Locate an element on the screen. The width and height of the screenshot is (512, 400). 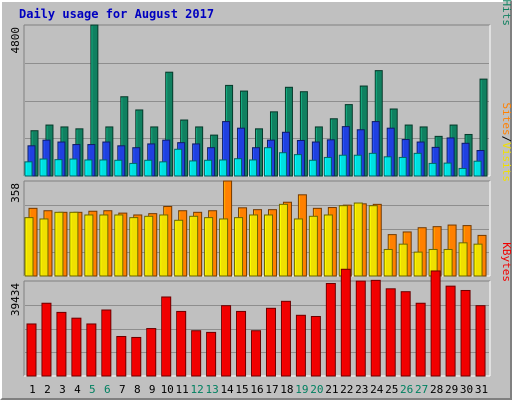
day-label-21: 21 is located at coordinates (331, 389).